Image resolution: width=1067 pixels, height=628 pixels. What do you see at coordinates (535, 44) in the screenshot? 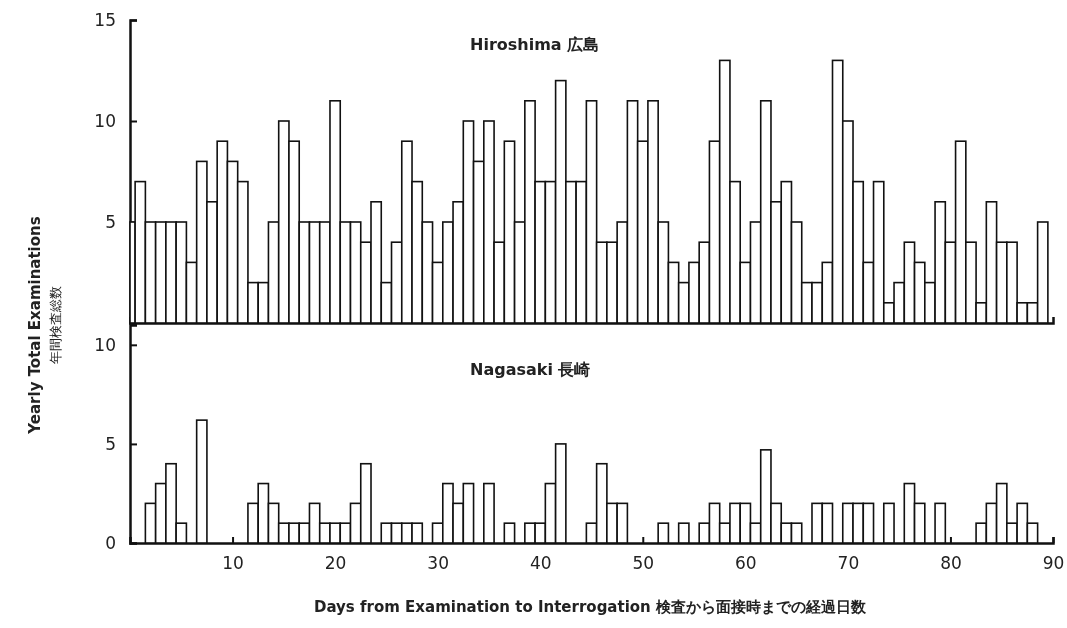
I see `text: Hiroshima 広島` at bounding box center [535, 44].